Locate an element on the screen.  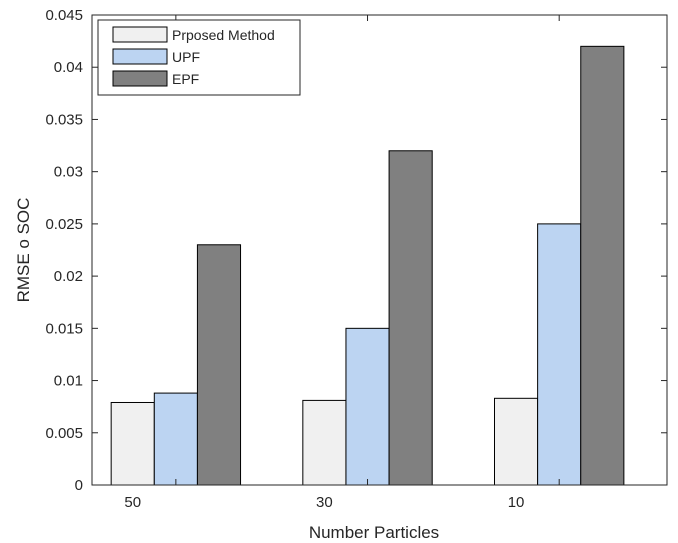
x-tick-label: 50 is located at coordinates (132, 502).